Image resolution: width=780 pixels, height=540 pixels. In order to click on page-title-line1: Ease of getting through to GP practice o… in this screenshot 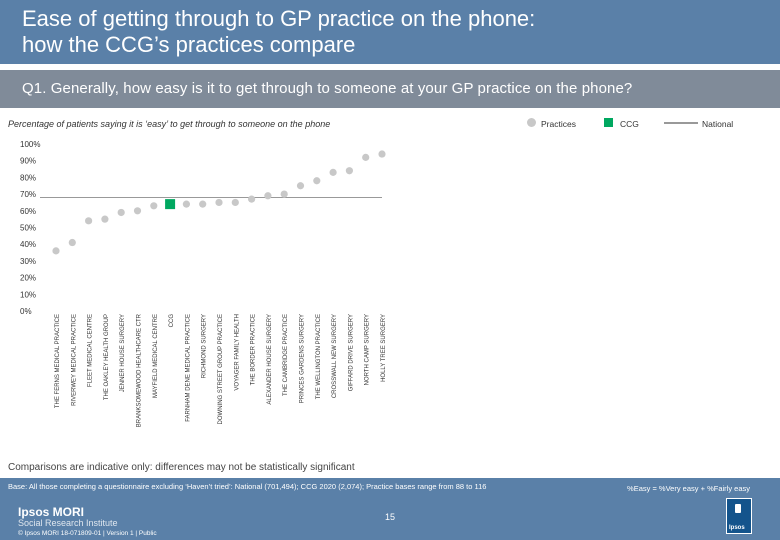, I will do `click(279, 18)`.